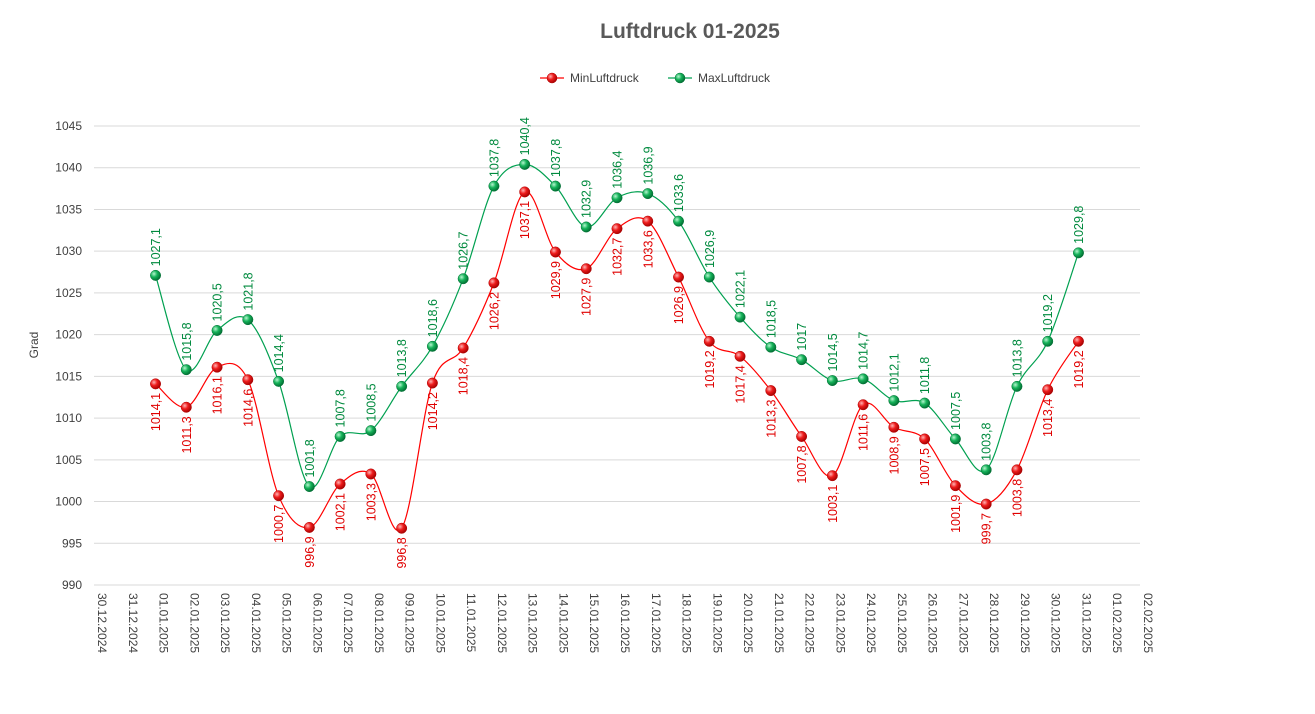 This screenshot has width=1315, height=714. Describe the element at coordinates (533, 623) in the screenshot. I see `x-tick-label: 13.01.2025` at that location.